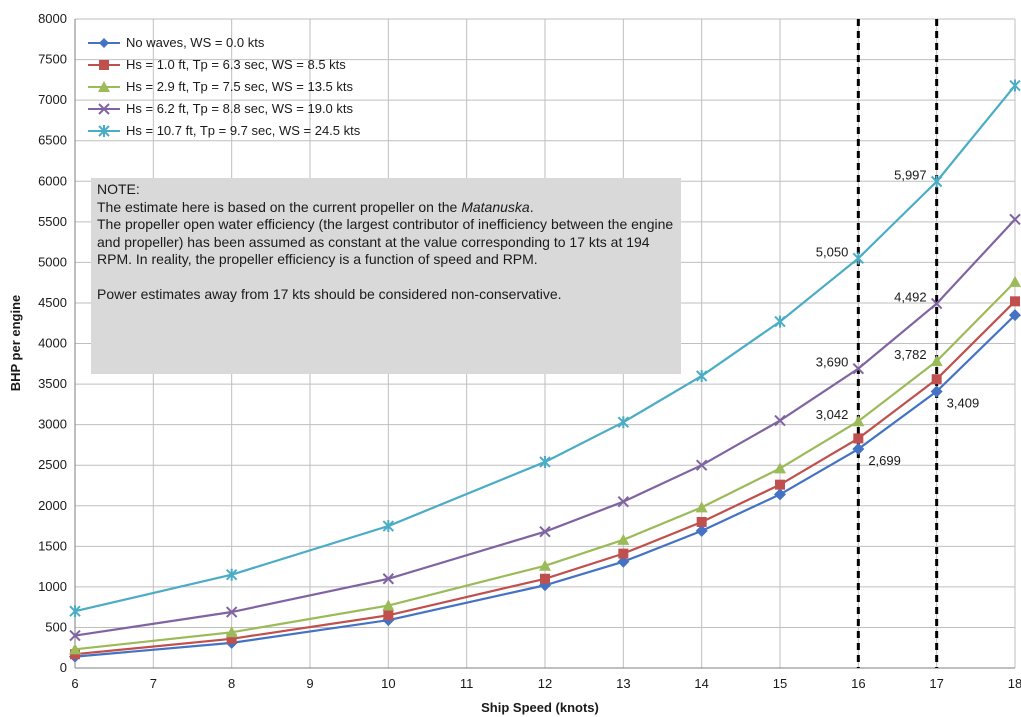 The width and height of the screenshot is (1021, 717). What do you see at coordinates (52, 464) in the screenshot?
I see `y-tick-label: 2500` at bounding box center [52, 464].